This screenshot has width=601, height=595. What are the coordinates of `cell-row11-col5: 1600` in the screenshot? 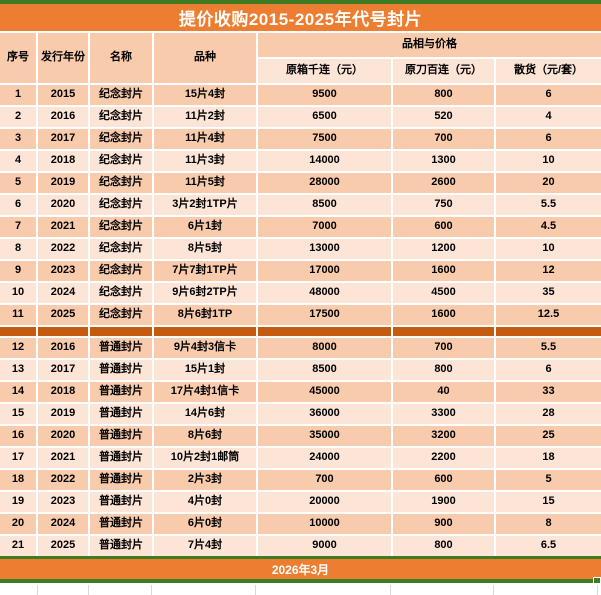 It's located at (443, 315).